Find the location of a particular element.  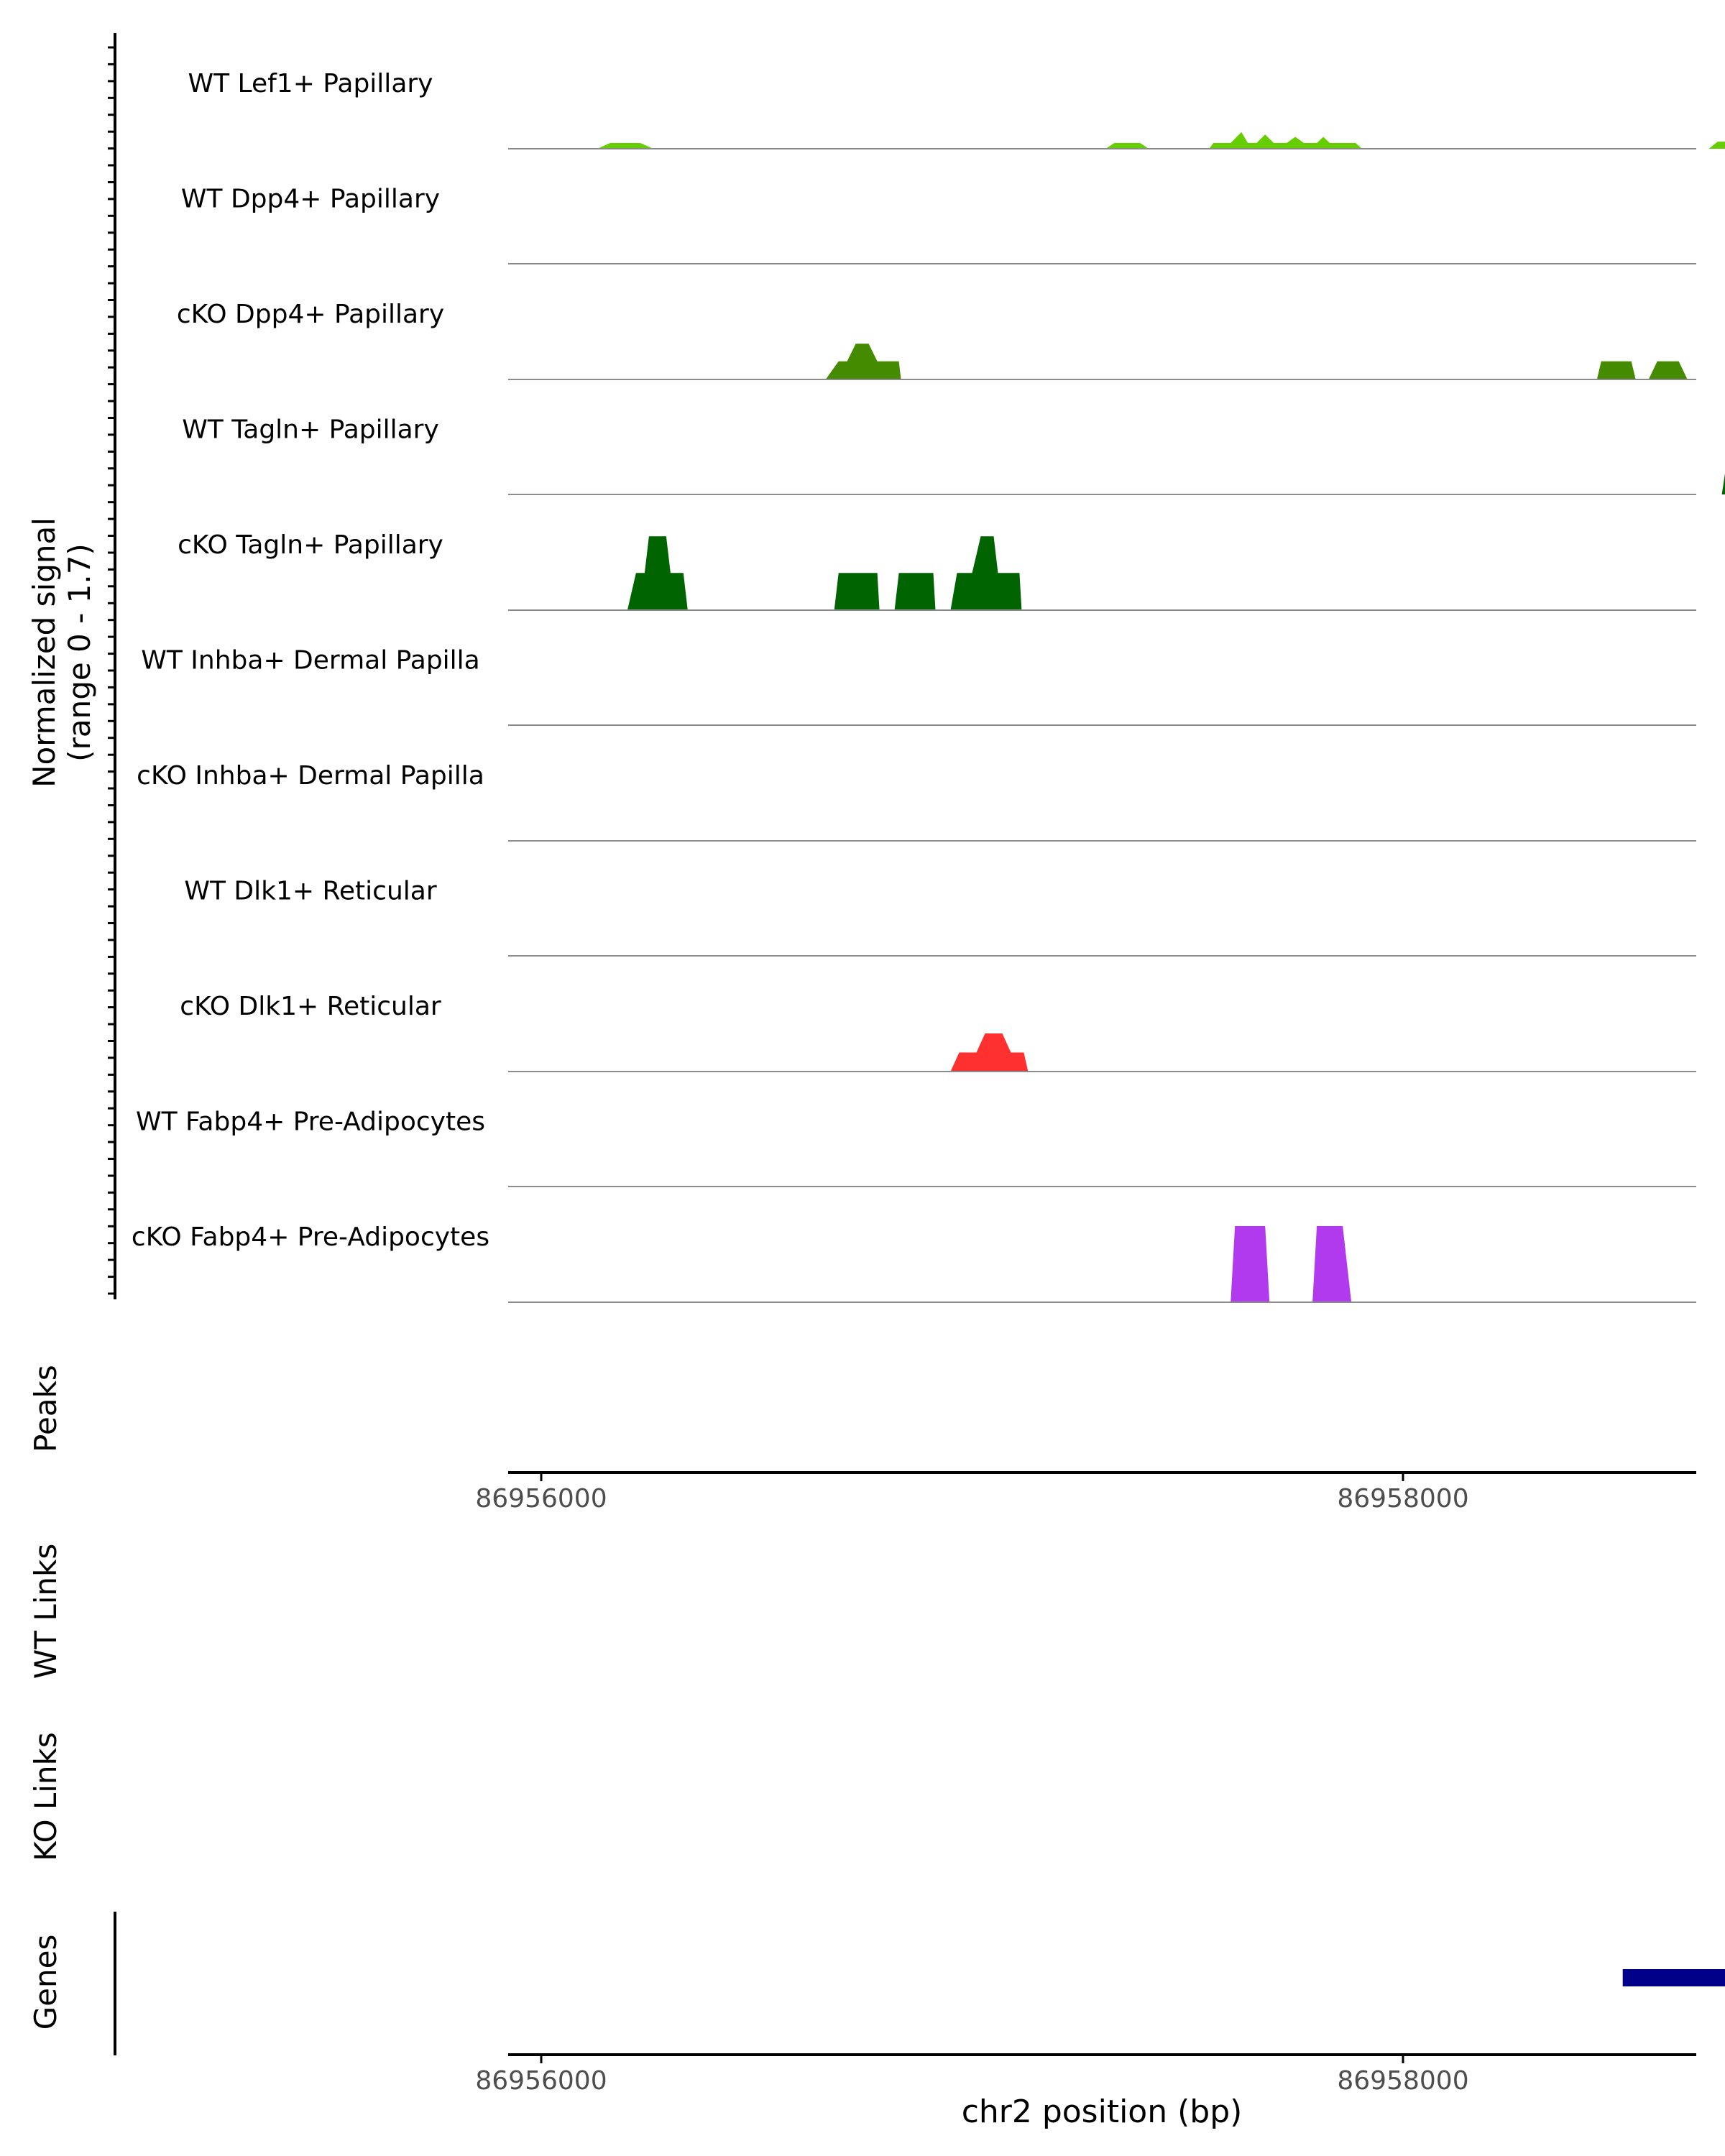

signal-y-axis is located at coordinates (112, 666).